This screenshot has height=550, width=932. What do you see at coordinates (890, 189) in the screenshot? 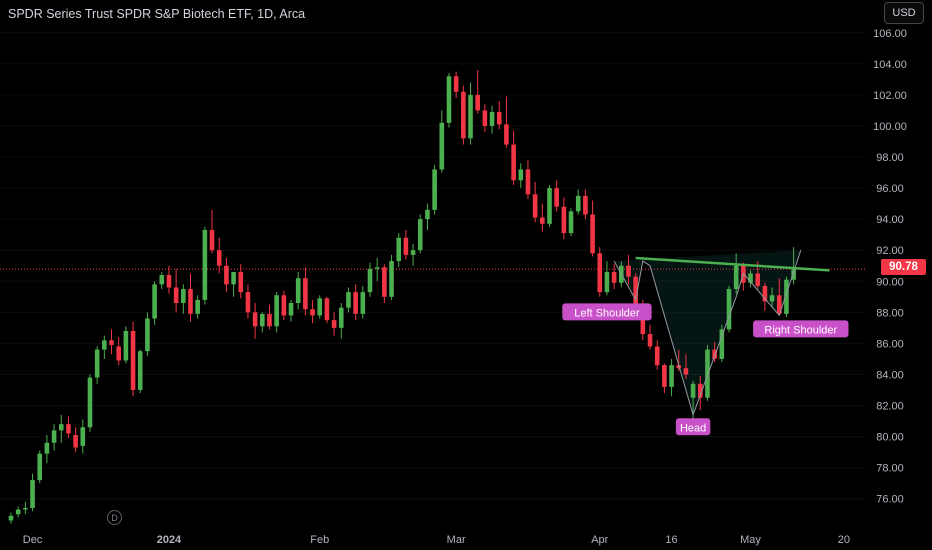
I see `y-tick-label: 96.00` at bounding box center [890, 189].